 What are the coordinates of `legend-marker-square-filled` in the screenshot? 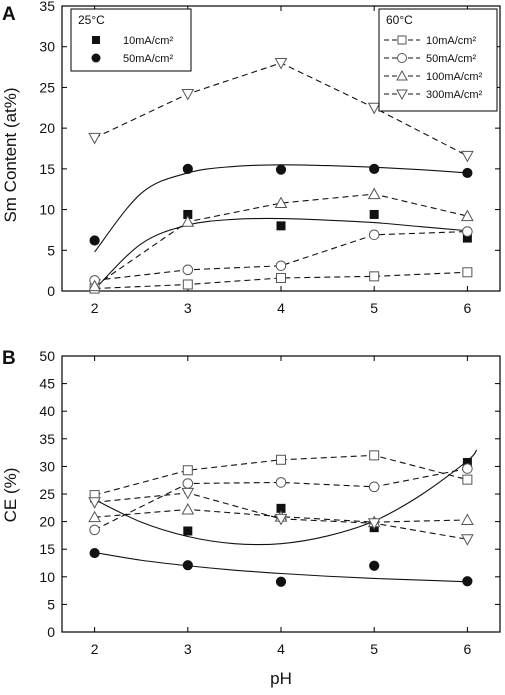 It's located at (96, 40).